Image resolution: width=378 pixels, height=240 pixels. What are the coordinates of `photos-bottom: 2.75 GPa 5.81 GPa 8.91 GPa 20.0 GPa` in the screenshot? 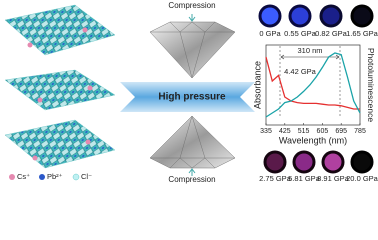 It's located at (318, 166).